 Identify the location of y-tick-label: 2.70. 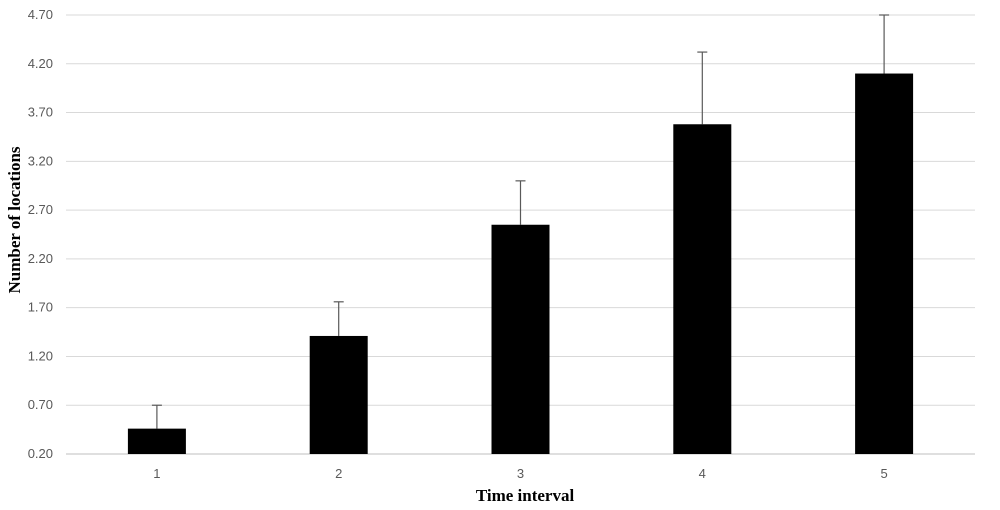
(40, 209).